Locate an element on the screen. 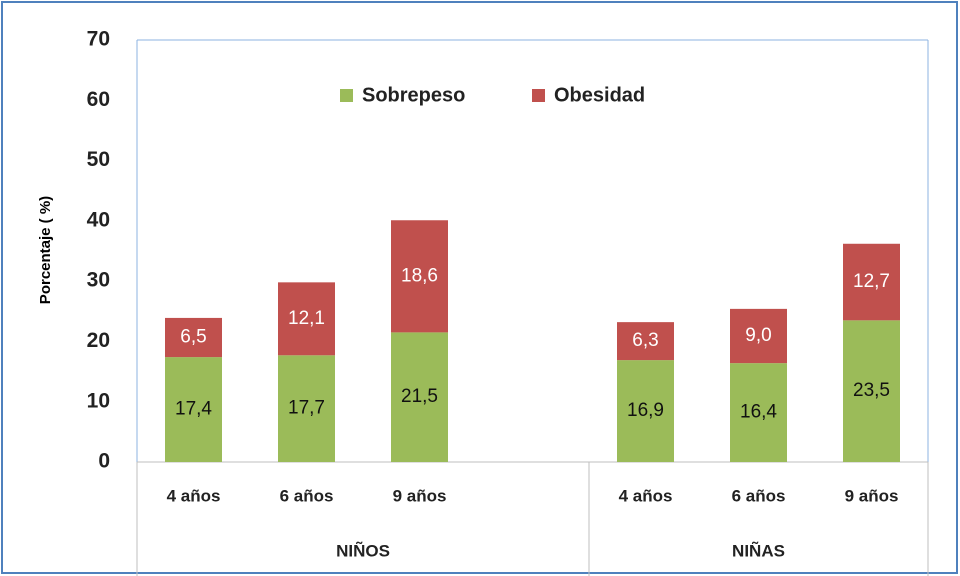  value-label: 12,7 is located at coordinates (871, 281).